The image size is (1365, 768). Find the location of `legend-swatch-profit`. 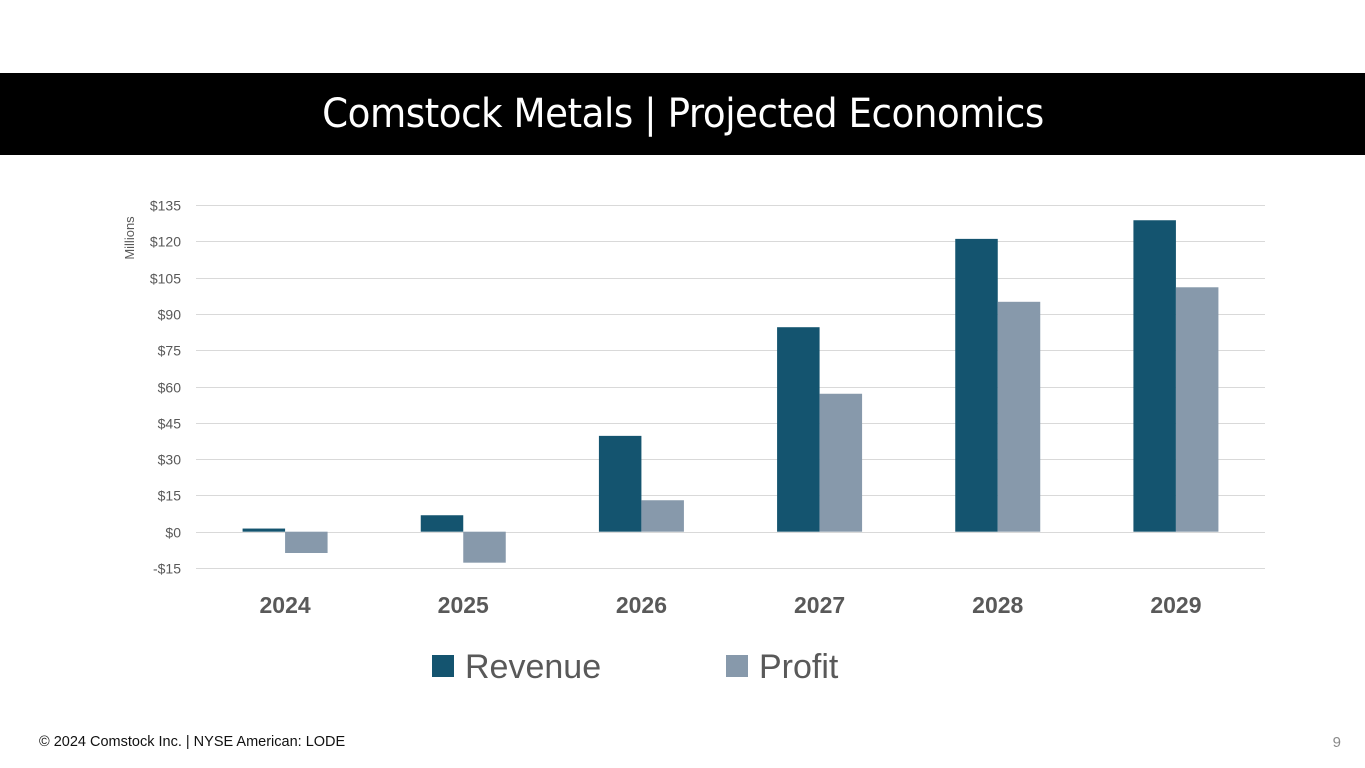

legend-swatch-profit is located at coordinates (737, 666).